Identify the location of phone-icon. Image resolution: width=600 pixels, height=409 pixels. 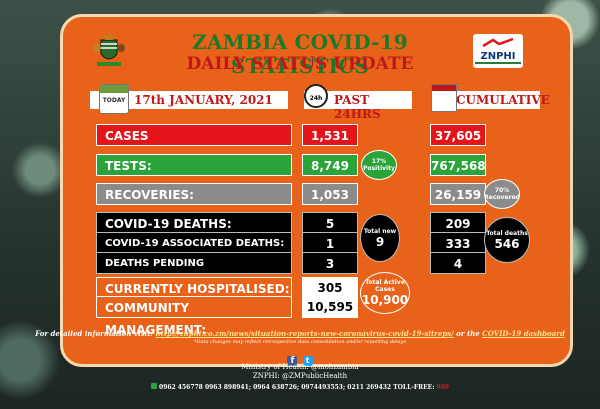
(153, 386).